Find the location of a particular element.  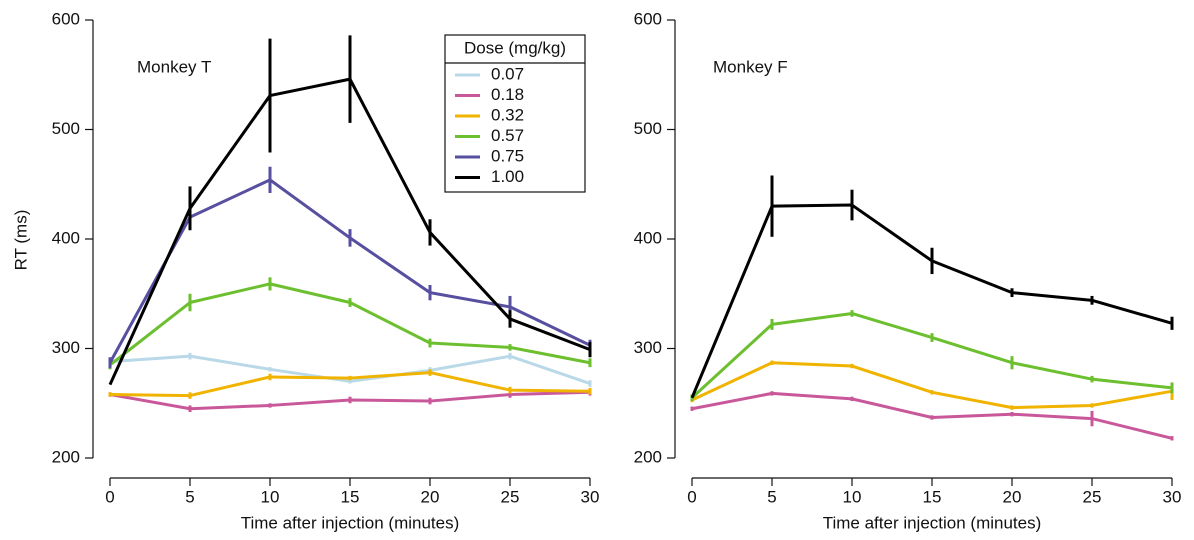

legend-label: 1.00 is located at coordinates (507, 176).